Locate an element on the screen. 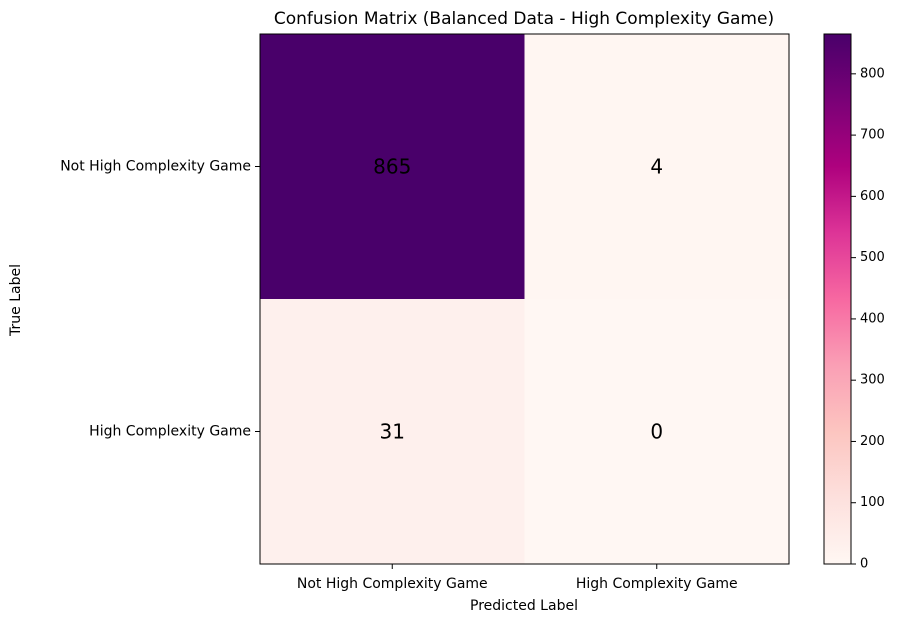  cell-value-label: 0 is located at coordinates (656, 432).